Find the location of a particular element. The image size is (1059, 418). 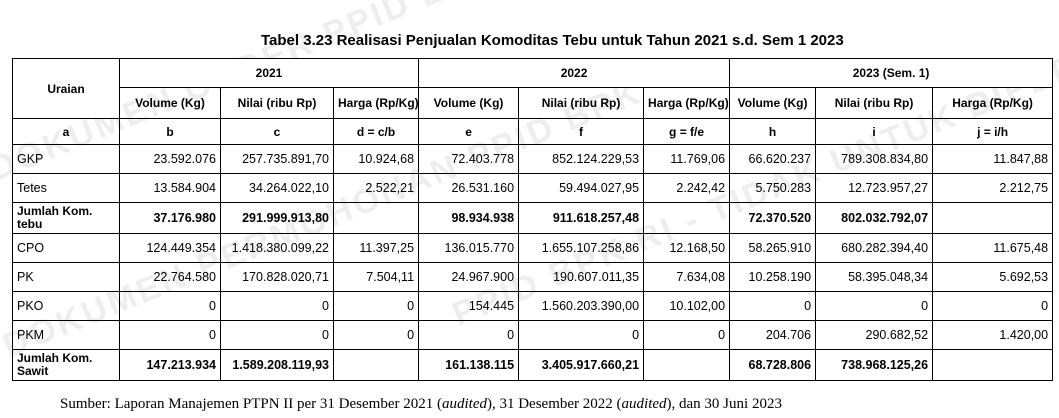

table-cell: 58.265.910 is located at coordinates (773, 248).